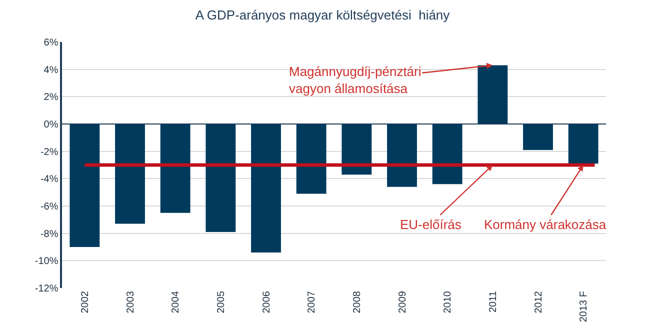  What do you see at coordinates (266, 302) in the screenshot?
I see `x-tick-label: 2006` at bounding box center [266, 302].